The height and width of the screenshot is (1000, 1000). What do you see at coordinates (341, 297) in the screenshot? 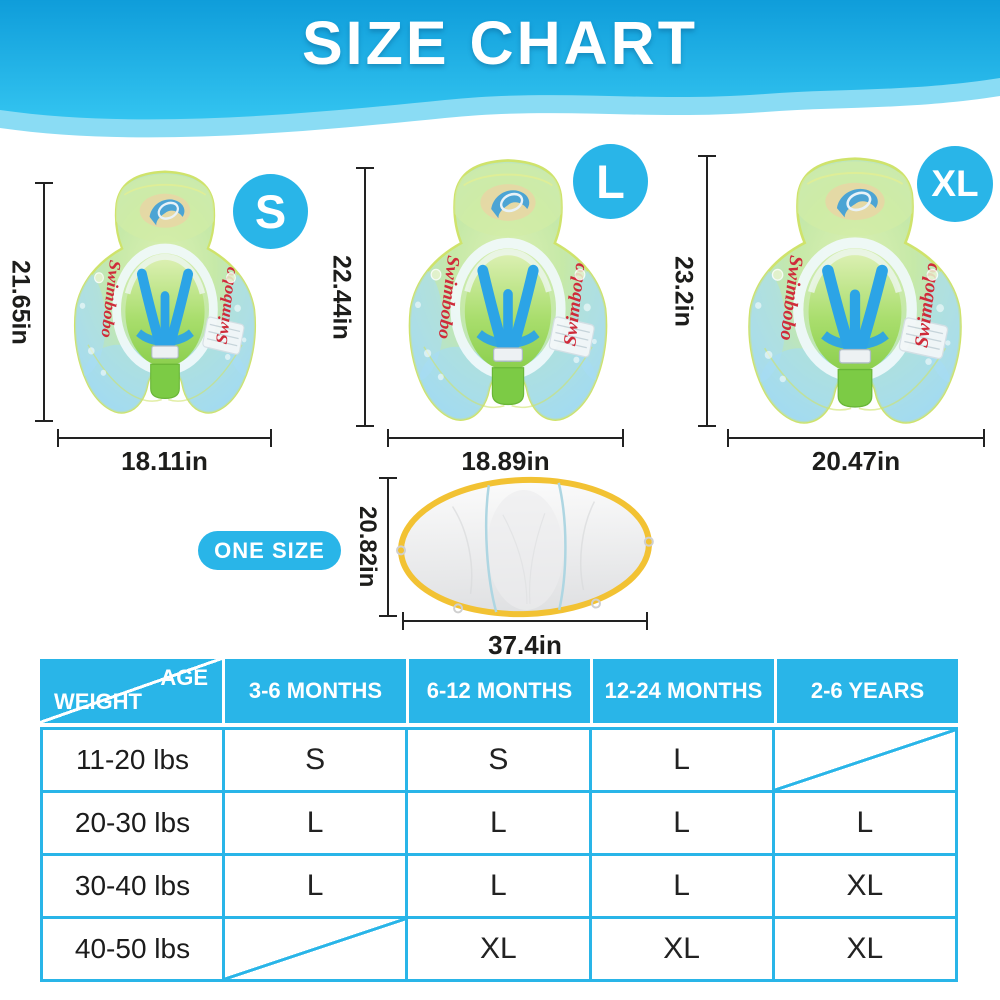
I see `height-label-l: 22.44in` at bounding box center [341, 297].